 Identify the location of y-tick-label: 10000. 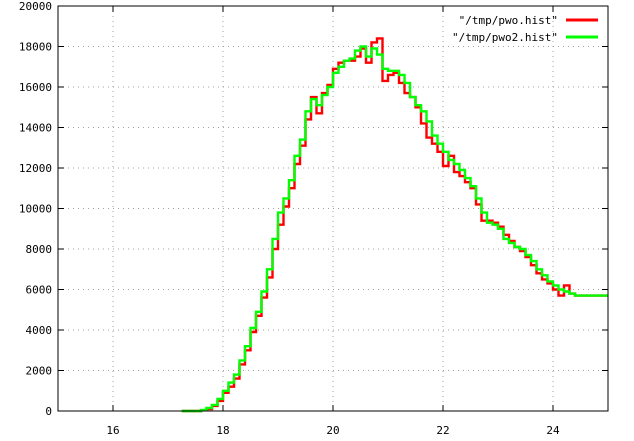
(35, 209).